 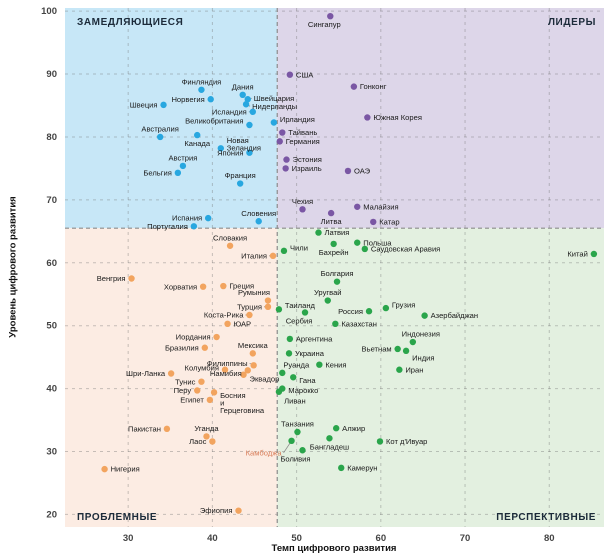 I want to click on country-label: Южная Корея, so click(x=397, y=117).